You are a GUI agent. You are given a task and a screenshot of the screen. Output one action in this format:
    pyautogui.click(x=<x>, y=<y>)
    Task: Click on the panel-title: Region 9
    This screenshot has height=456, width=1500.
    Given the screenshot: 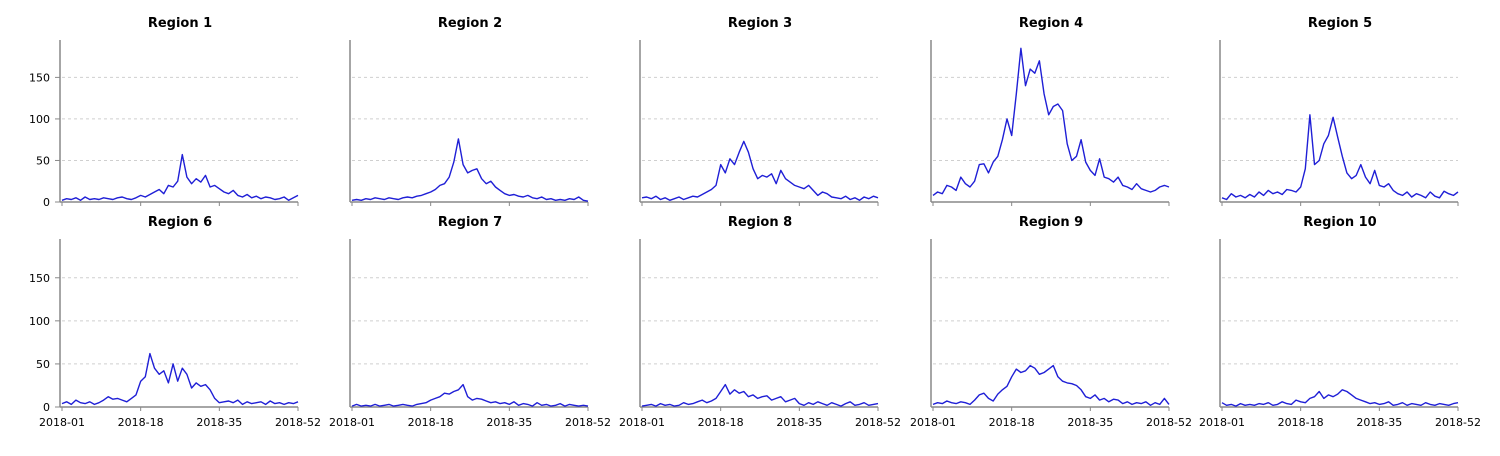 What is the action you would take?
    pyautogui.click(x=1051, y=222)
    